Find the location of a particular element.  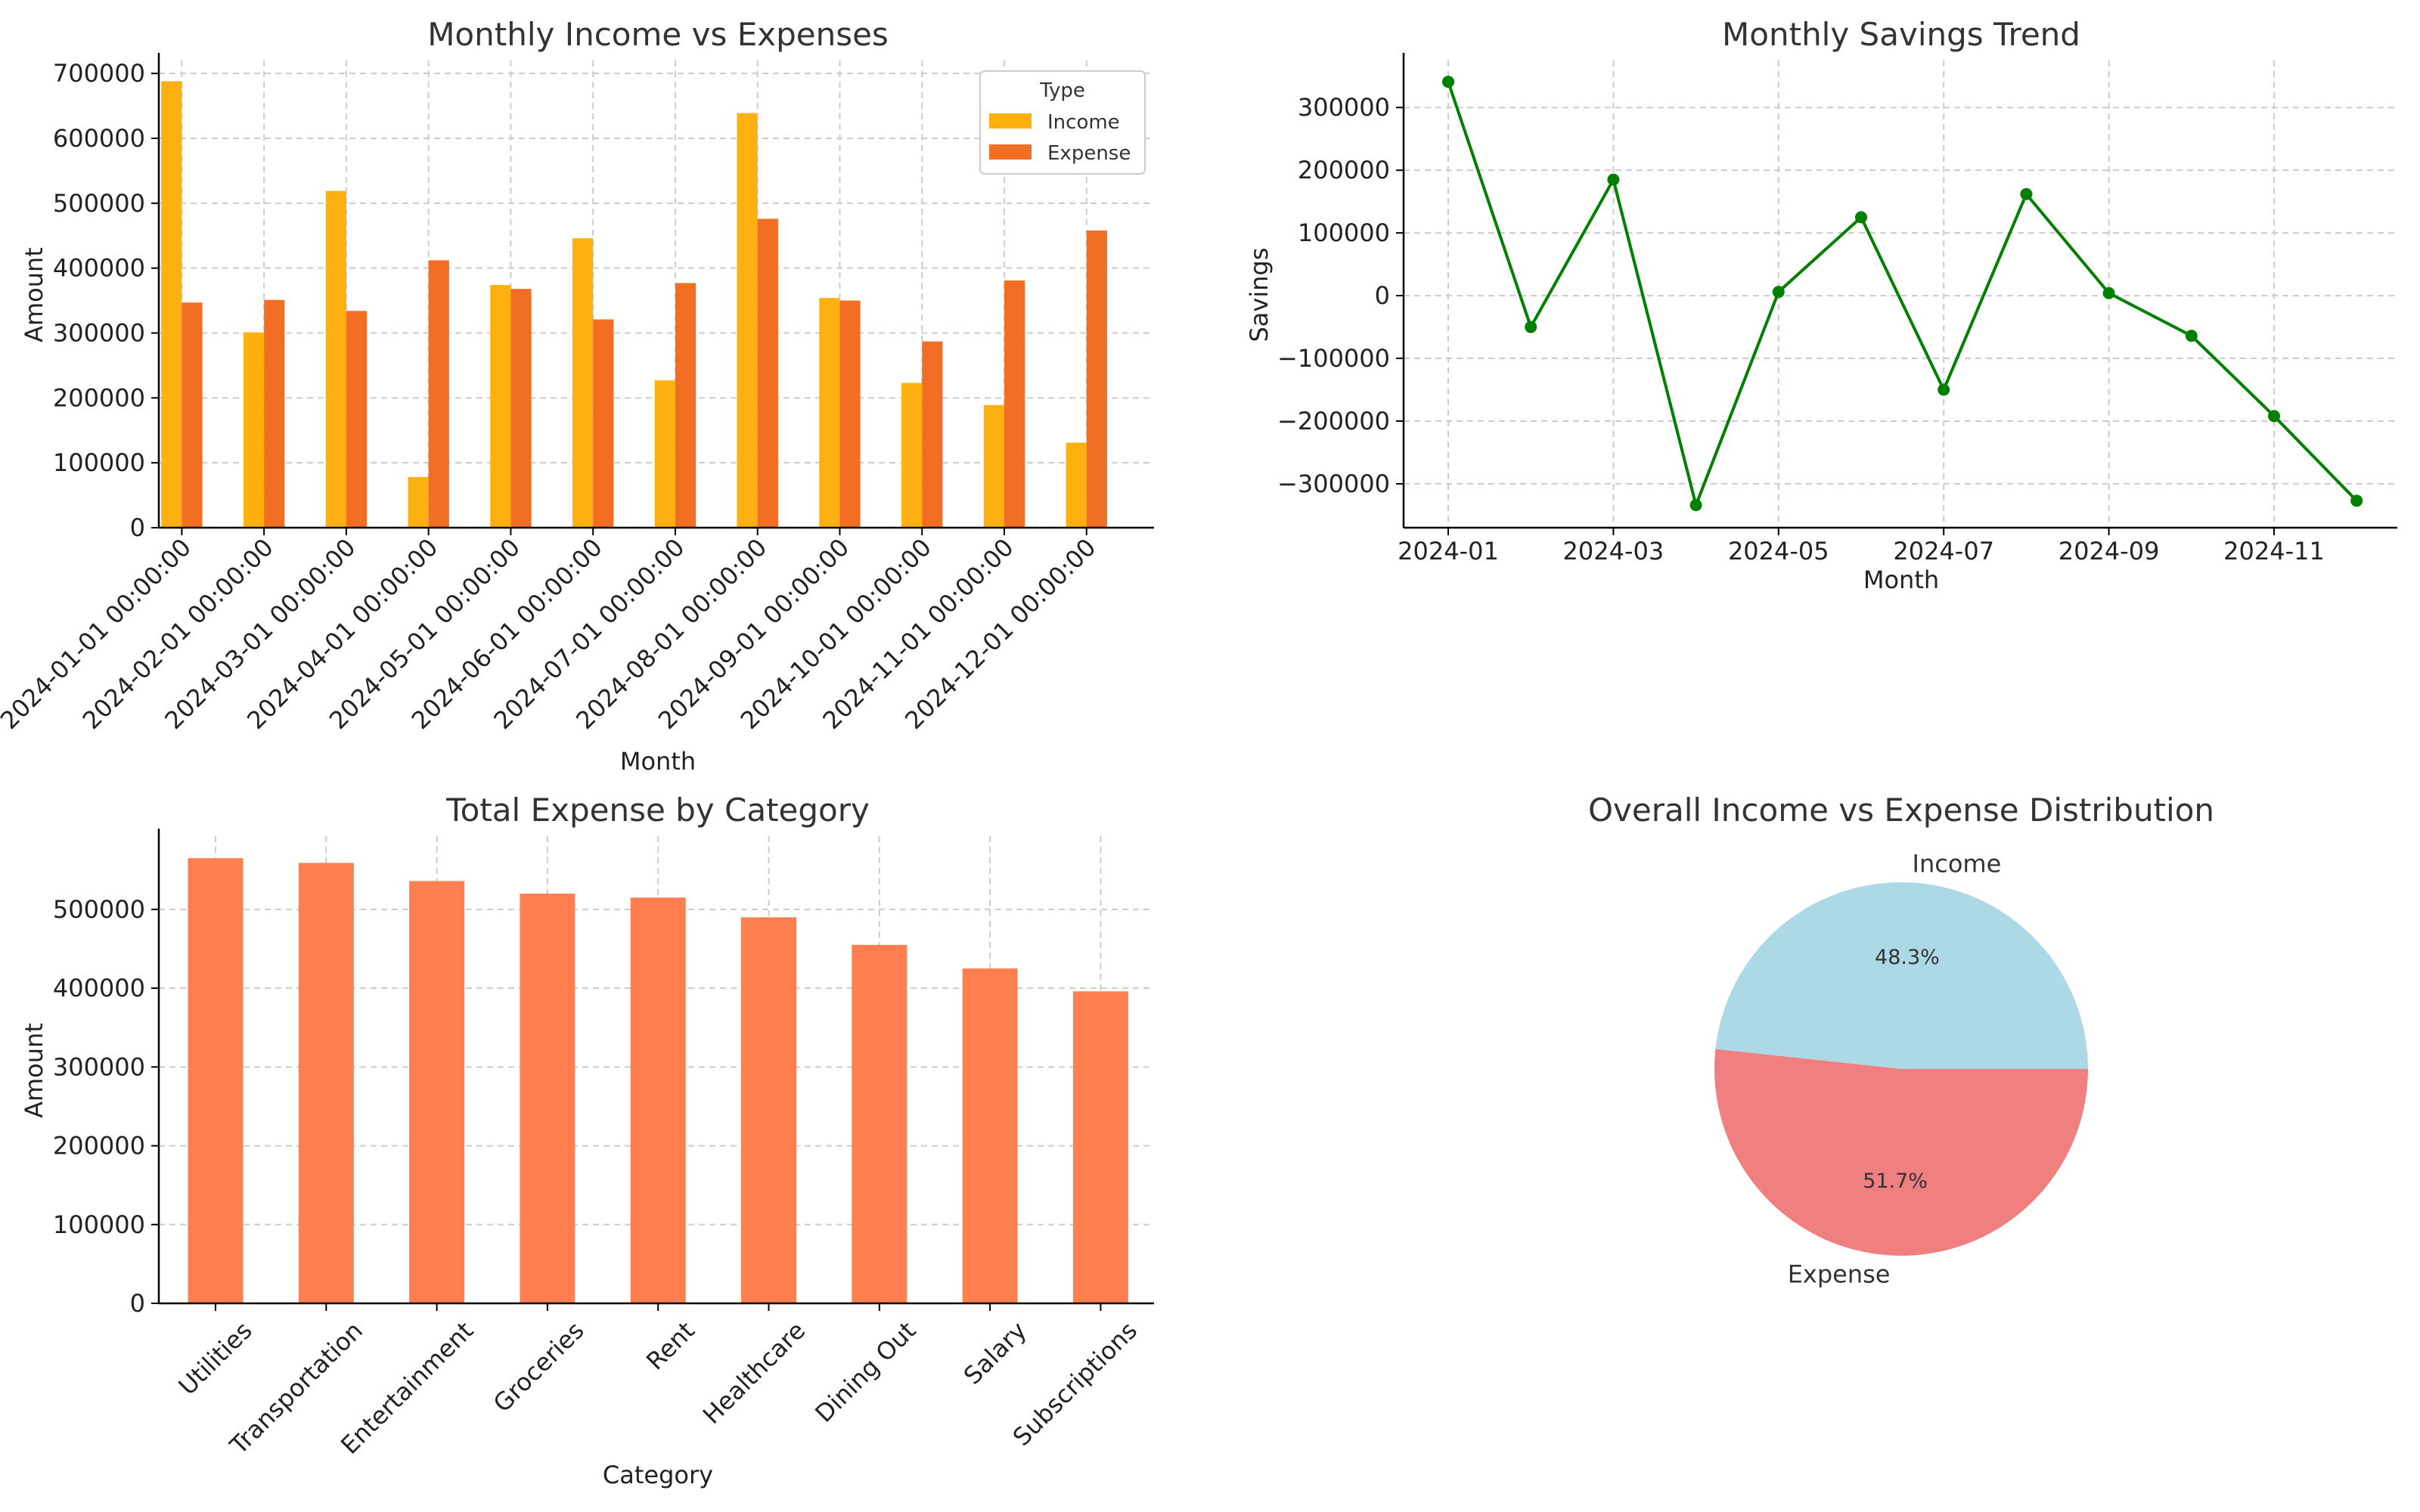

pie-slice-income is located at coordinates (1901, 975).